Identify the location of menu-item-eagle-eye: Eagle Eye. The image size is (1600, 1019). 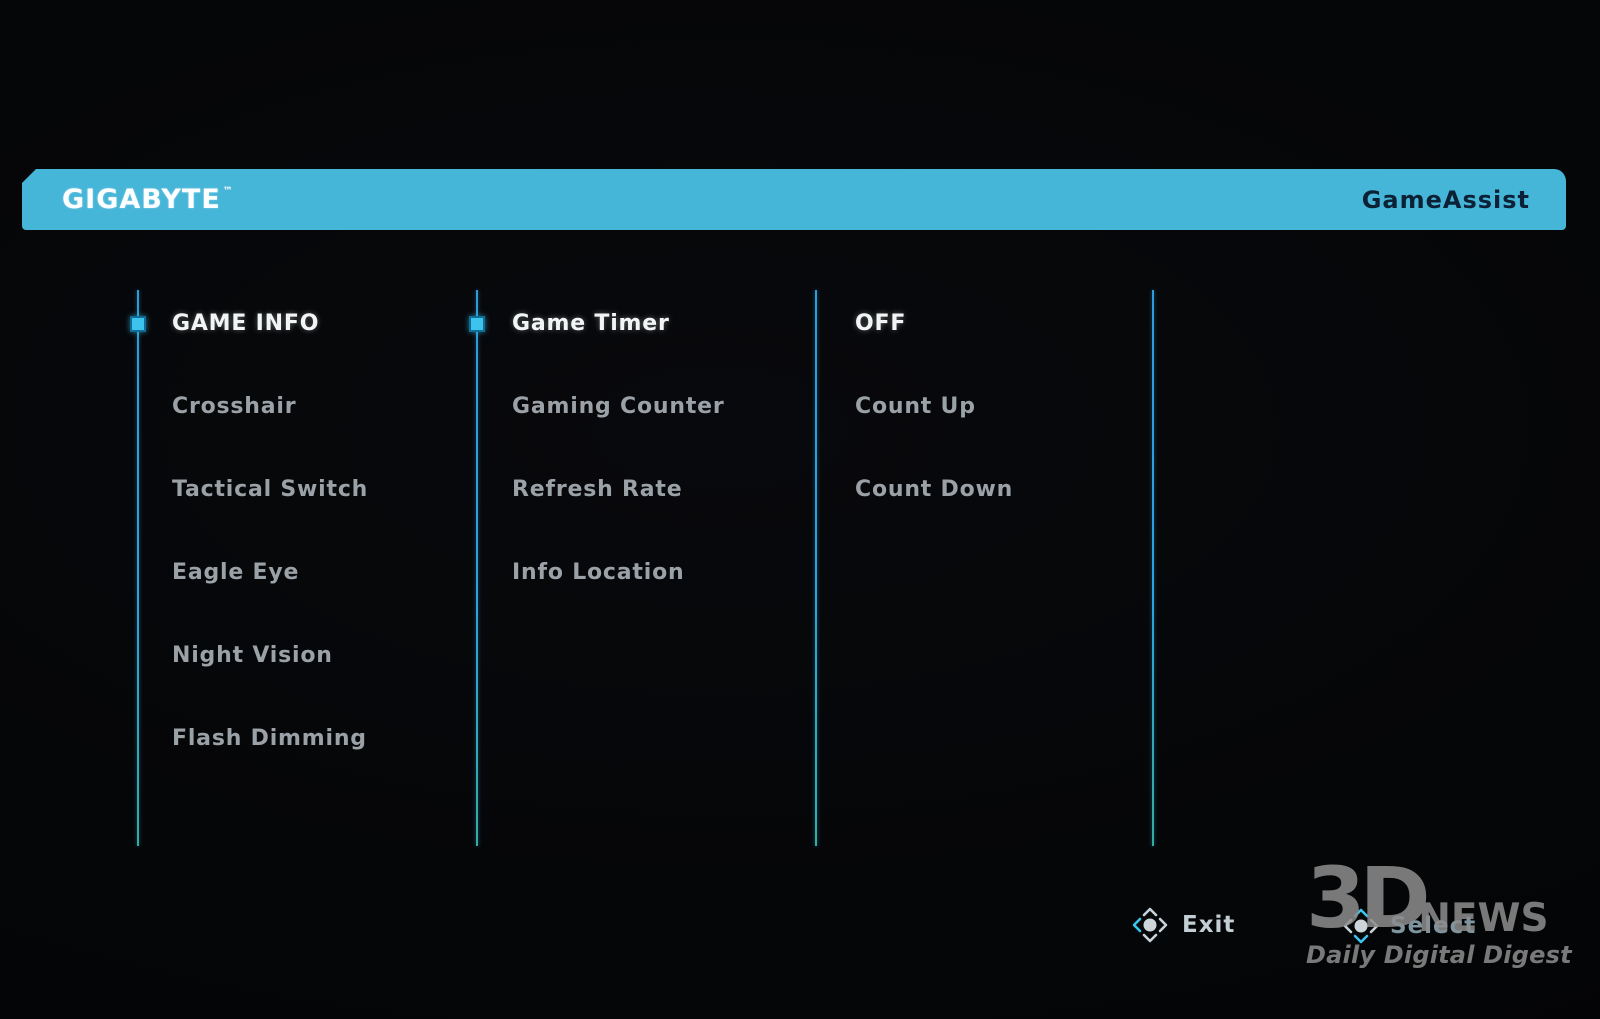
(236, 572).